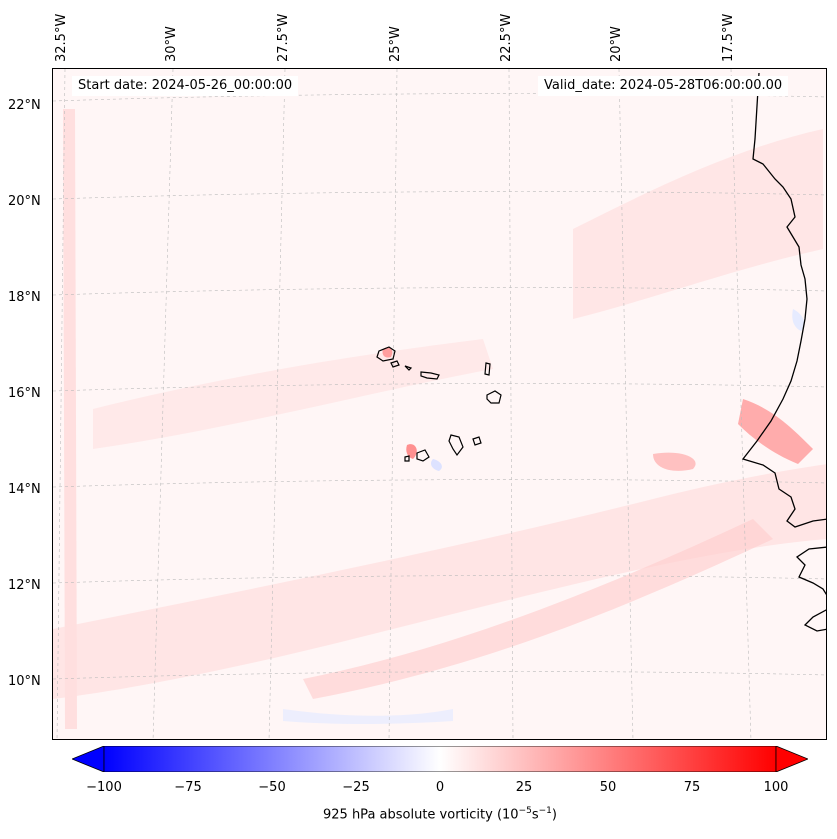 The width and height of the screenshot is (837, 839). I want to click on cbar-tick-100: 100, so click(776, 787).